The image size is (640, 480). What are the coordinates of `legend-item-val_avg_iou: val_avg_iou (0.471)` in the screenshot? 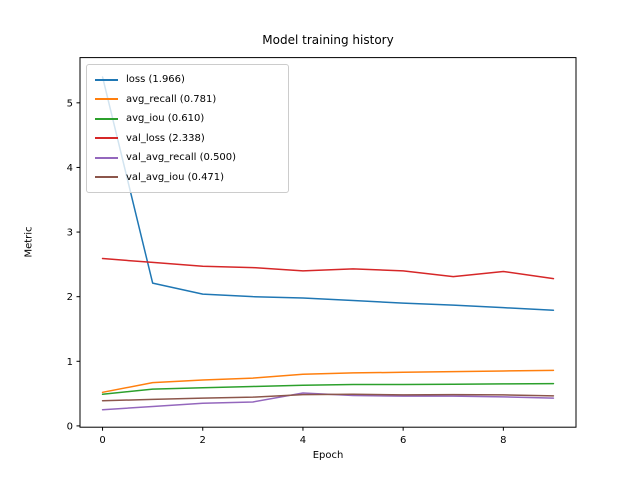 It's located at (187, 178).